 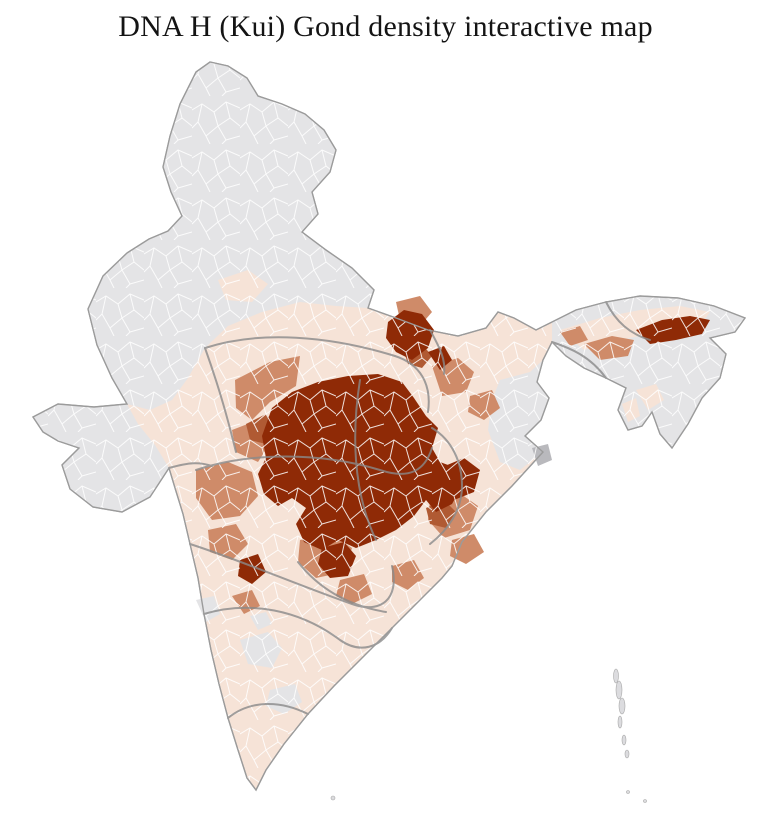 What do you see at coordinates (385, 26) in the screenshot?
I see `map-title: DNA H (Kui) Gond density interactive map` at bounding box center [385, 26].